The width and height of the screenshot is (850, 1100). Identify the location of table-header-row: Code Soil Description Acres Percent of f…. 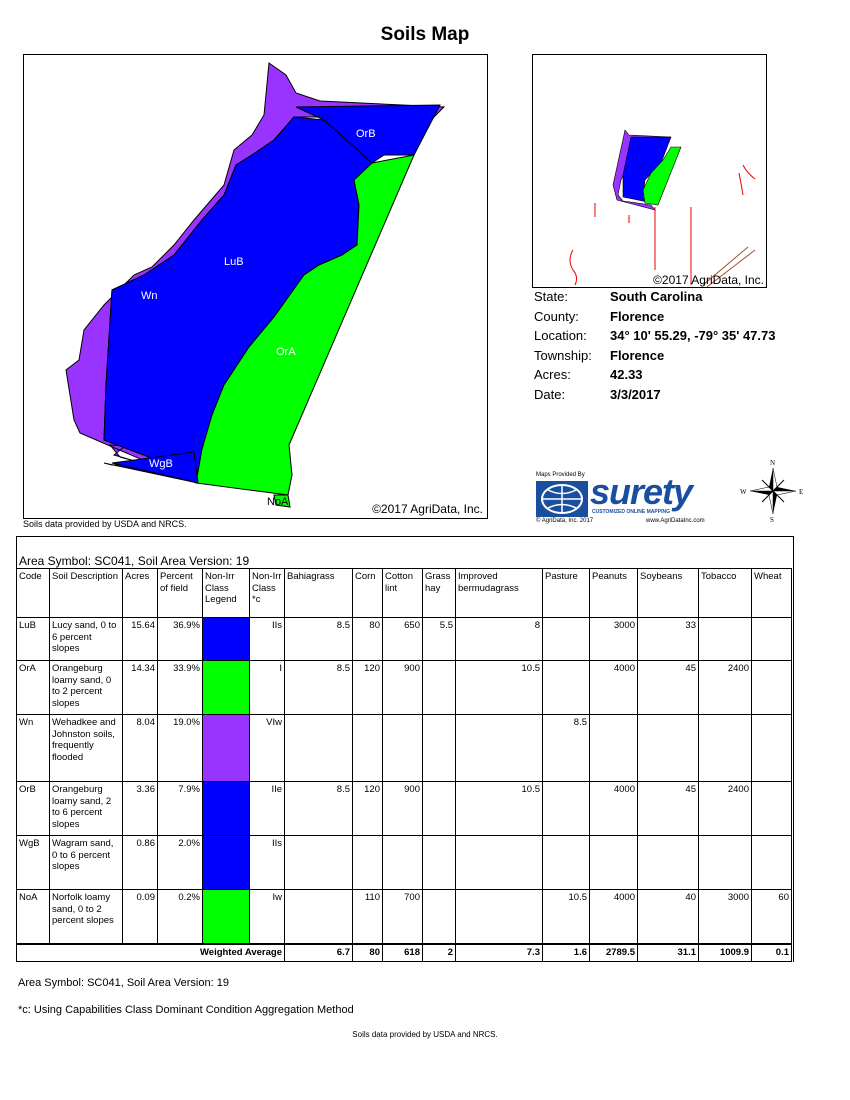
(404, 593).